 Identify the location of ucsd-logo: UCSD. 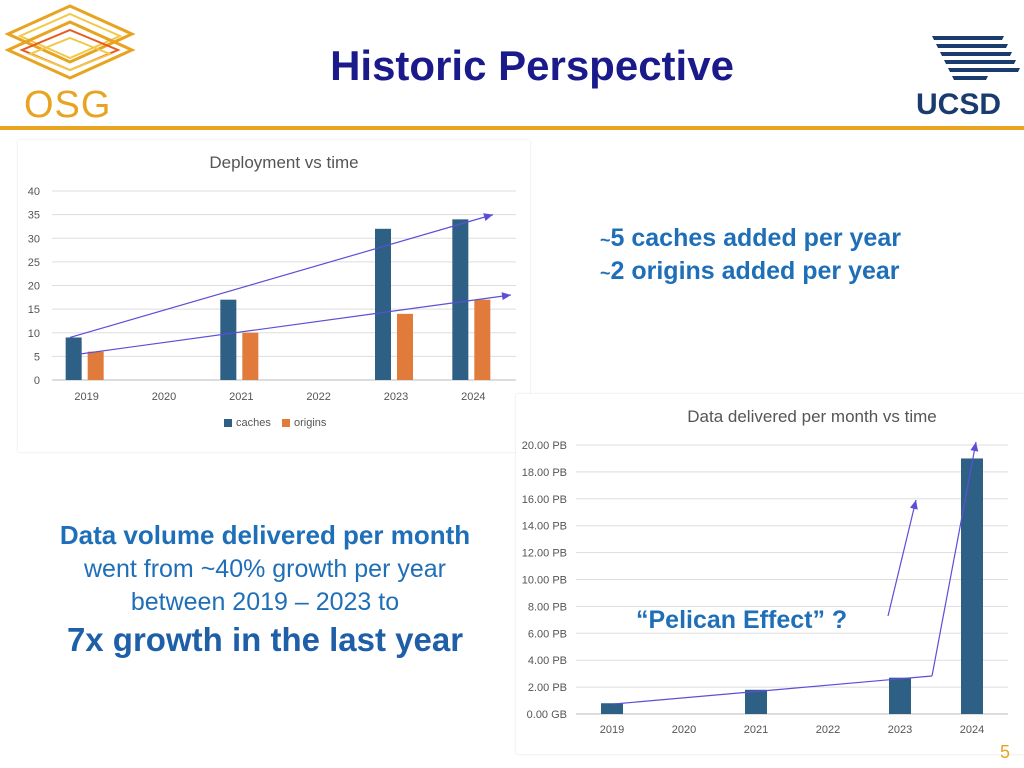
(968, 74).